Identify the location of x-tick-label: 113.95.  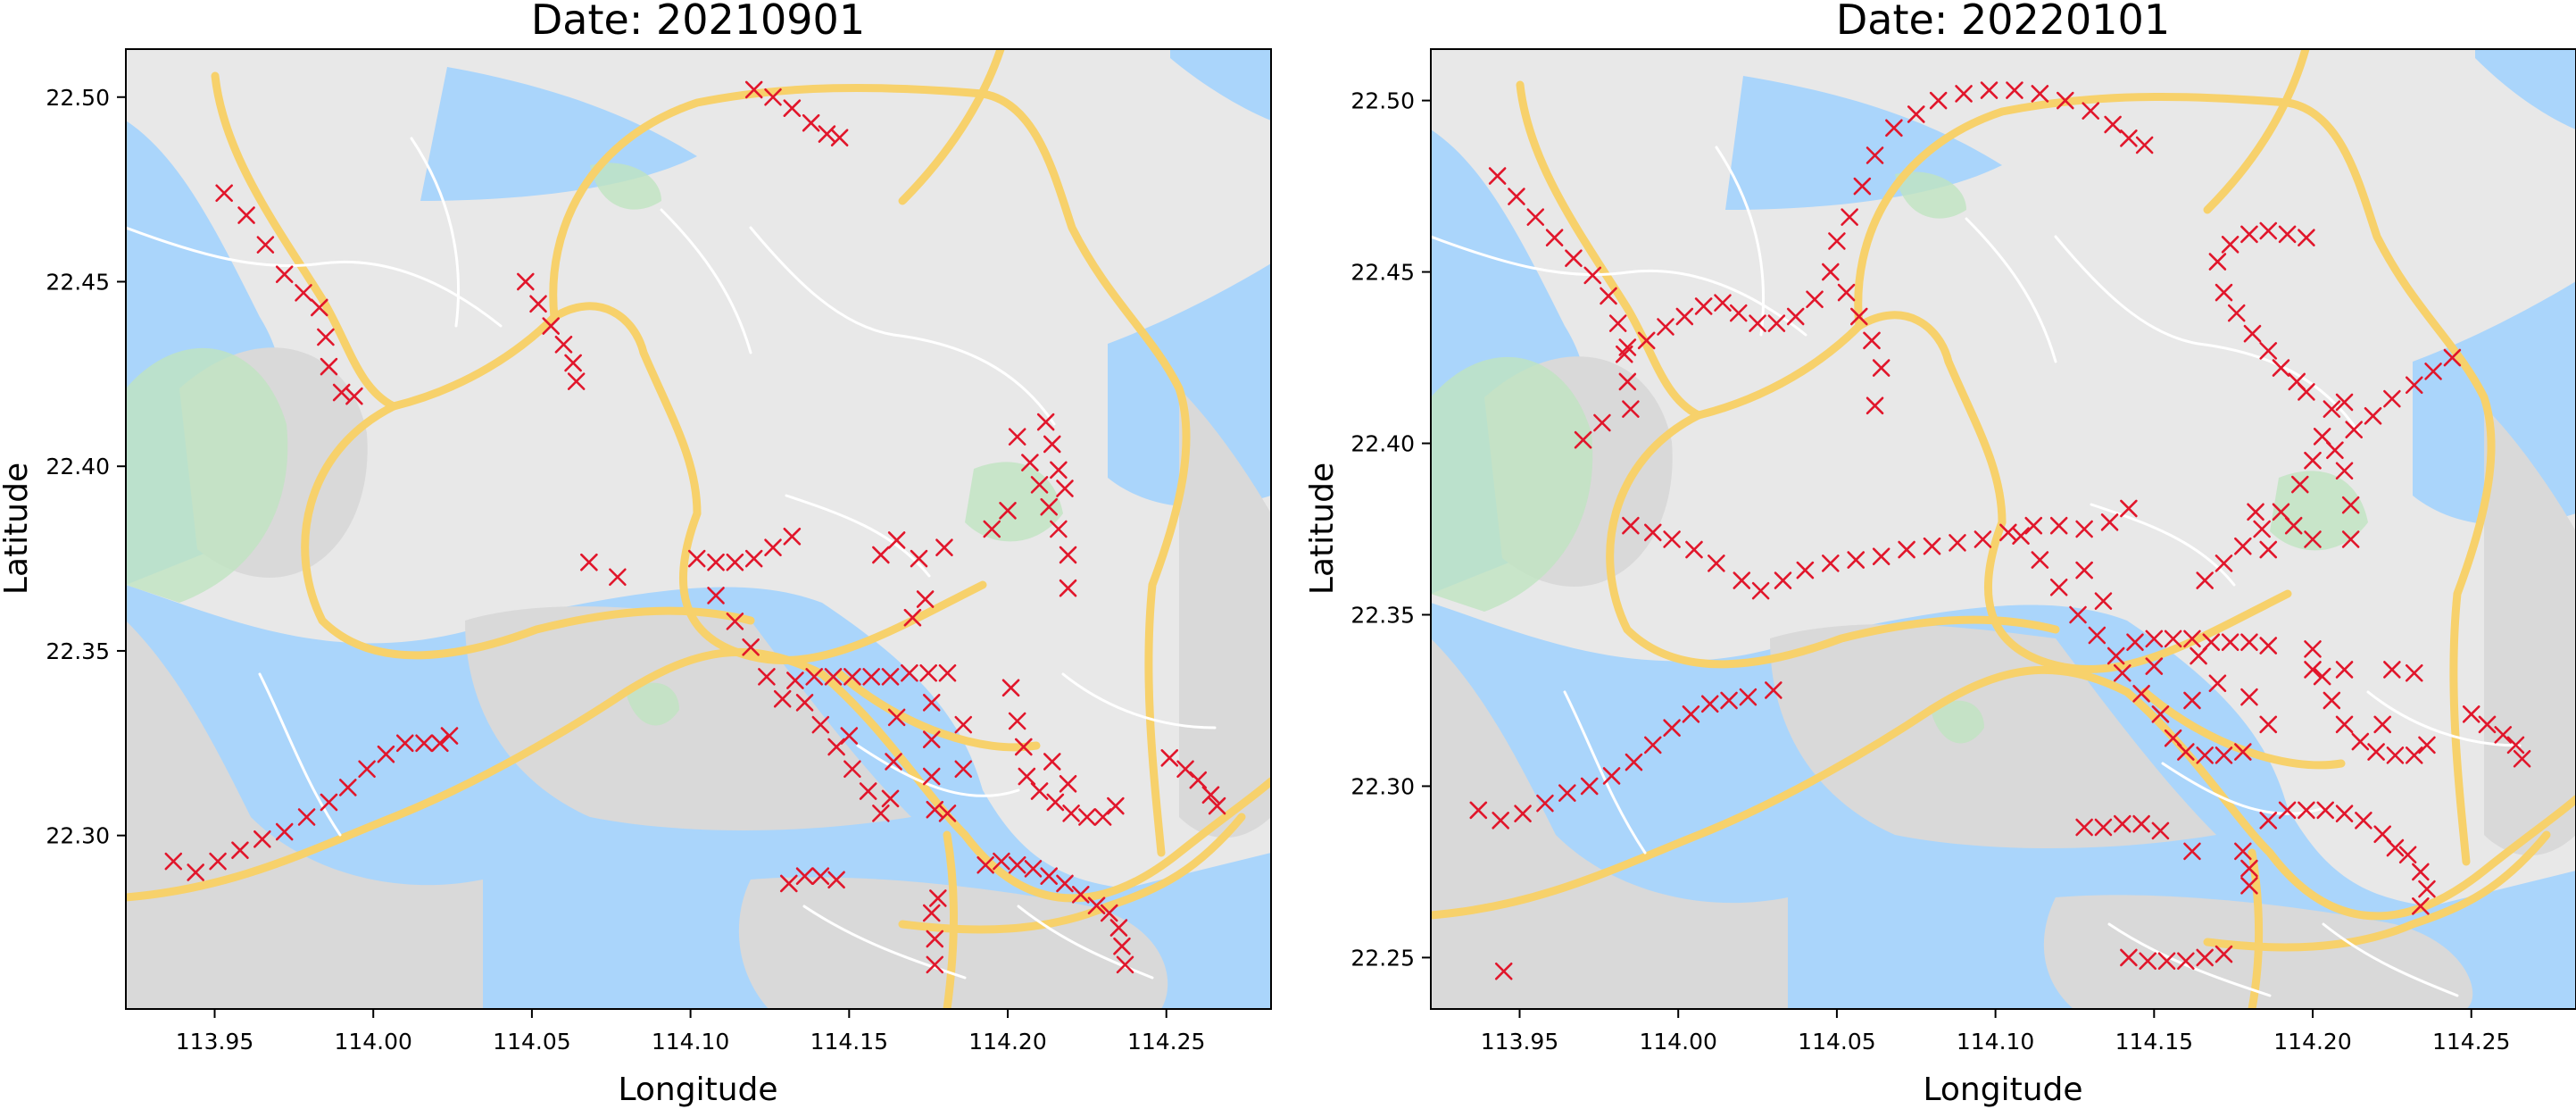
(215, 1042).